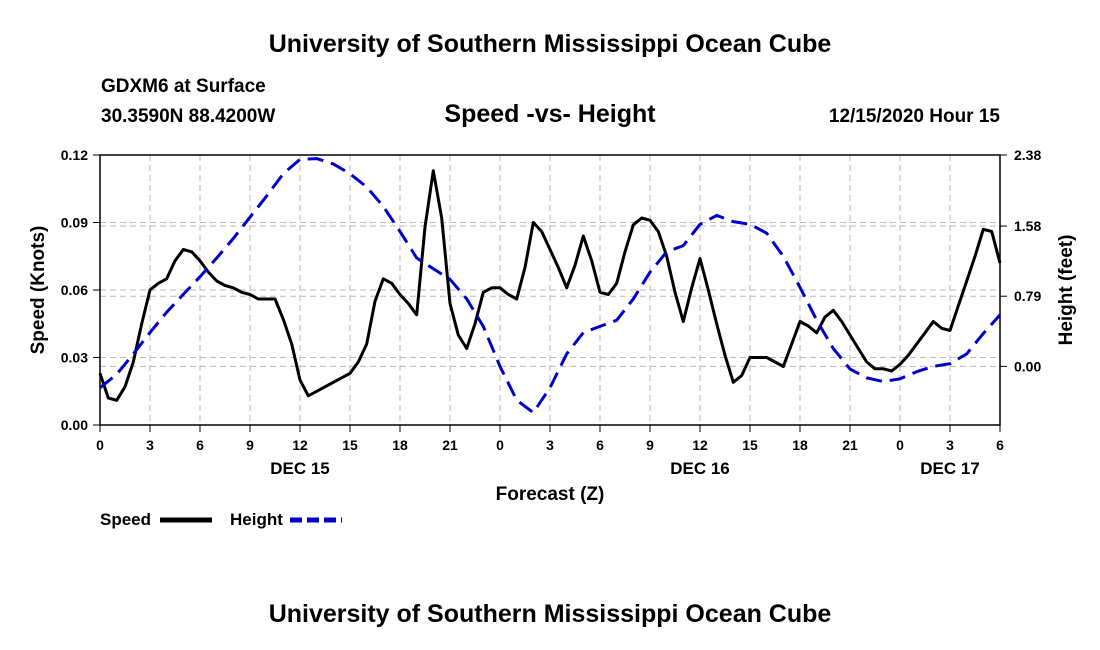  Describe the element at coordinates (38, 290) in the screenshot. I see `y-left-axis-title: Speed (Knots)` at that location.